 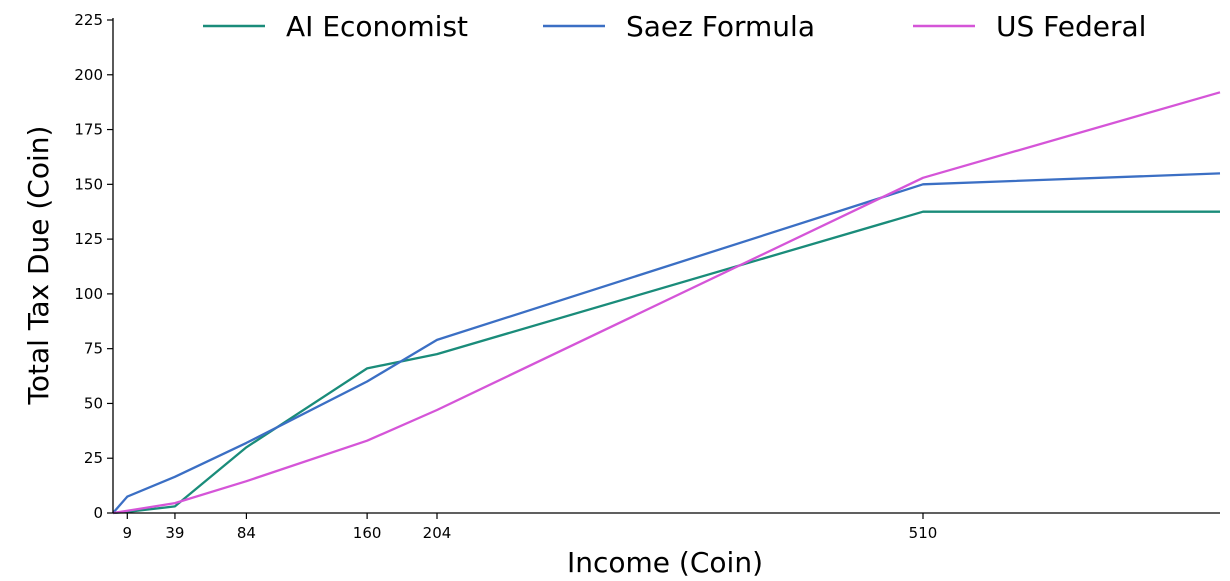 I want to click on legend: AI Economist Saez Formula US Federal, so click(x=674, y=26).